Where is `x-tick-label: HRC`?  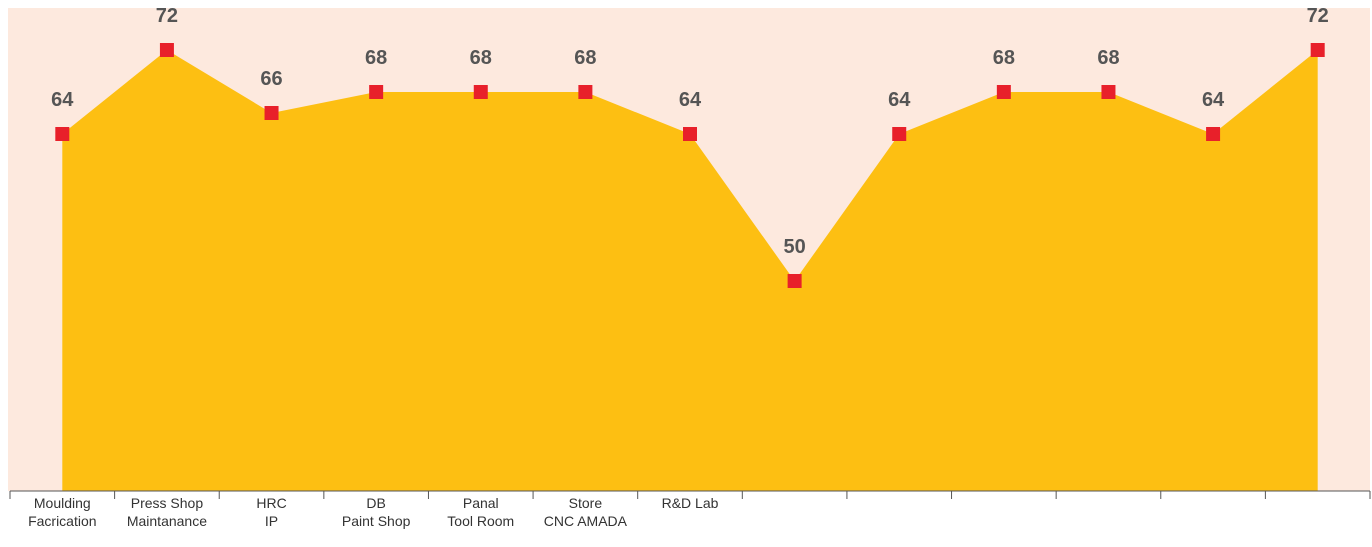
x-tick-label: HRC is located at coordinates (271, 503).